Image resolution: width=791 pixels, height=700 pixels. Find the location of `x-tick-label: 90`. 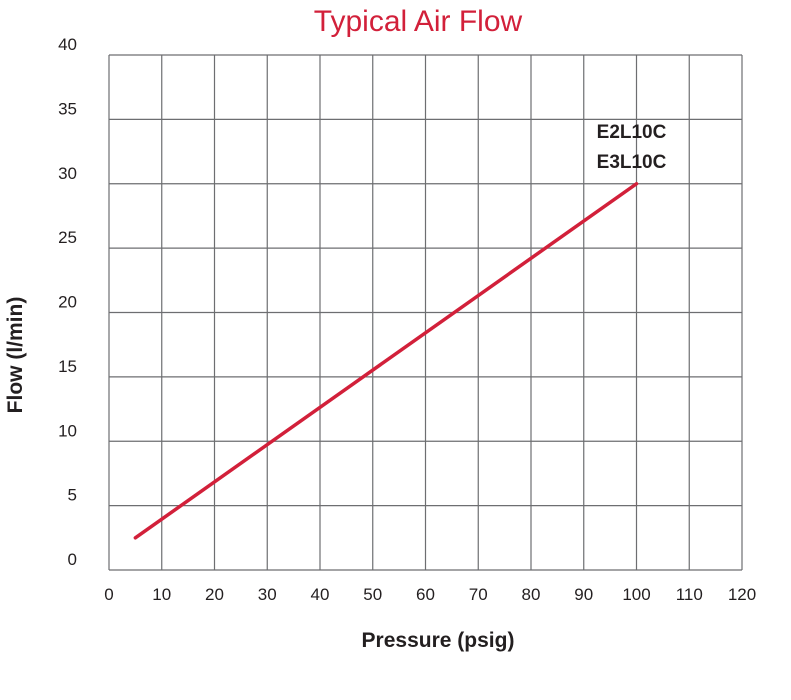

x-tick-label: 90 is located at coordinates (583, 594).